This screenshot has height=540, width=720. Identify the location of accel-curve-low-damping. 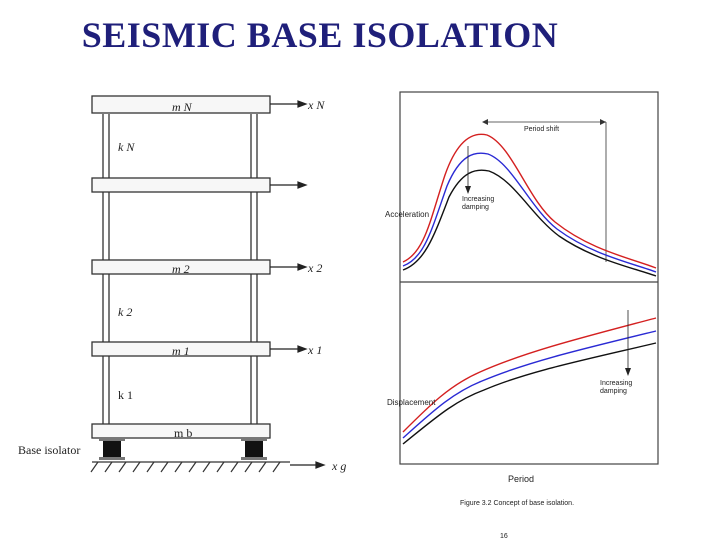
(529, 201).